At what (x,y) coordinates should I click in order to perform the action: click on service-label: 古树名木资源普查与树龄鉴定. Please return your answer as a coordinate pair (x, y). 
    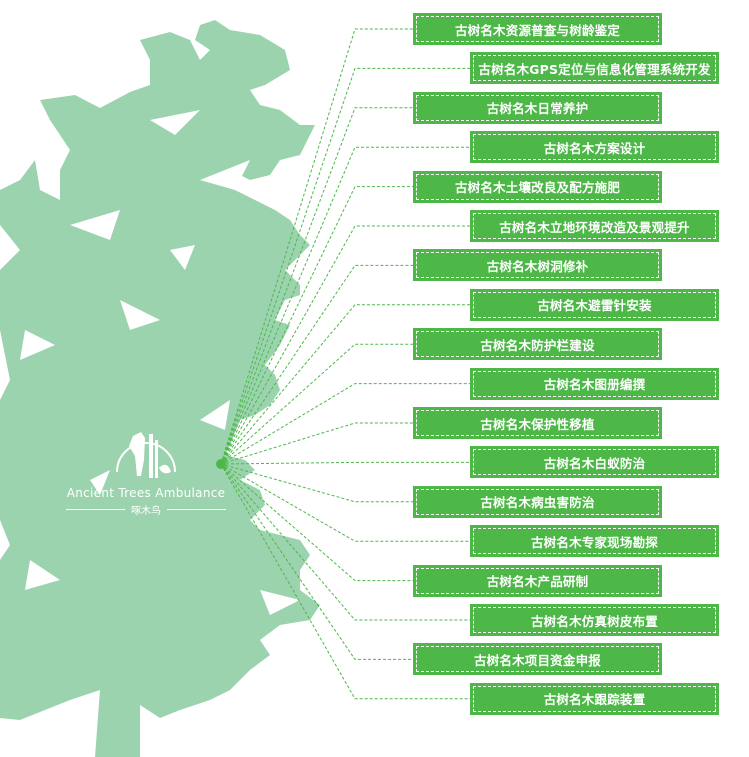
    Looking at the image, I should click on (537, 29).